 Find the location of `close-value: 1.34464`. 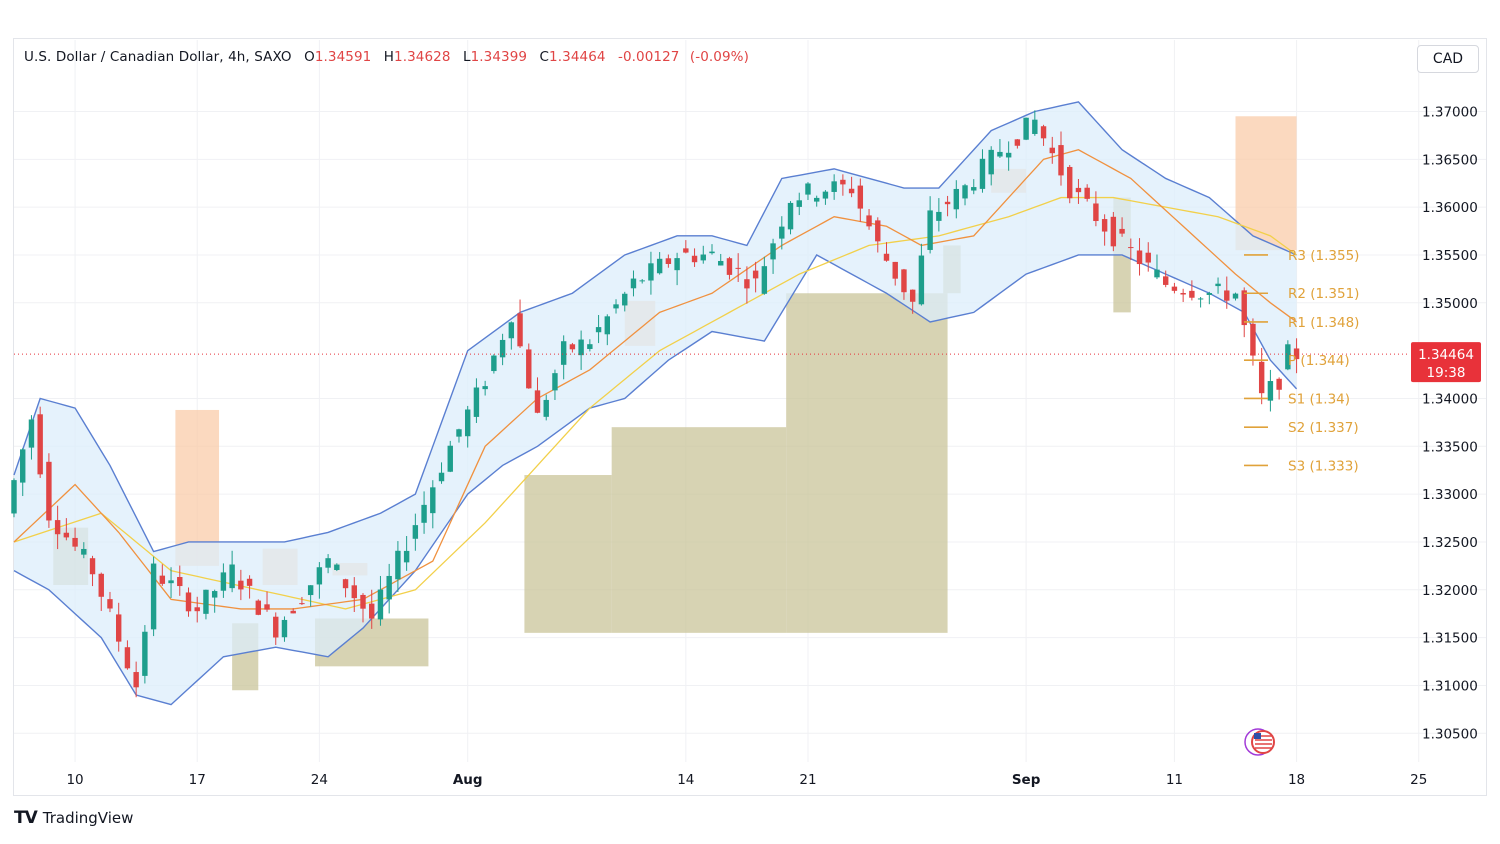

close-value: 1.34464 is located at coordinates (577, 57).